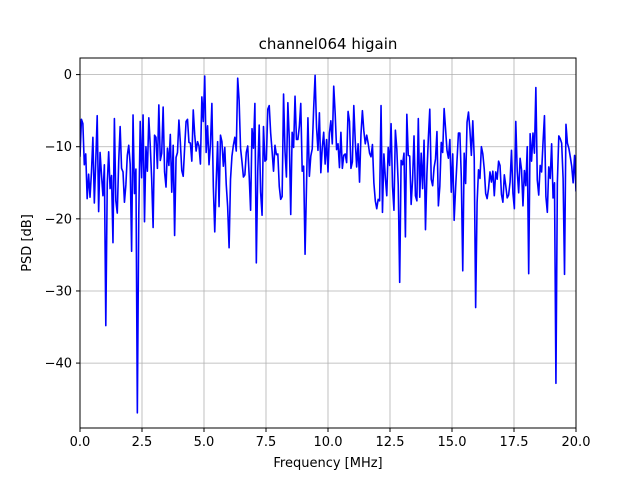 This screenshot has height=480, width=640. I want to click on y-tick-label: −30, so click(58, 291).